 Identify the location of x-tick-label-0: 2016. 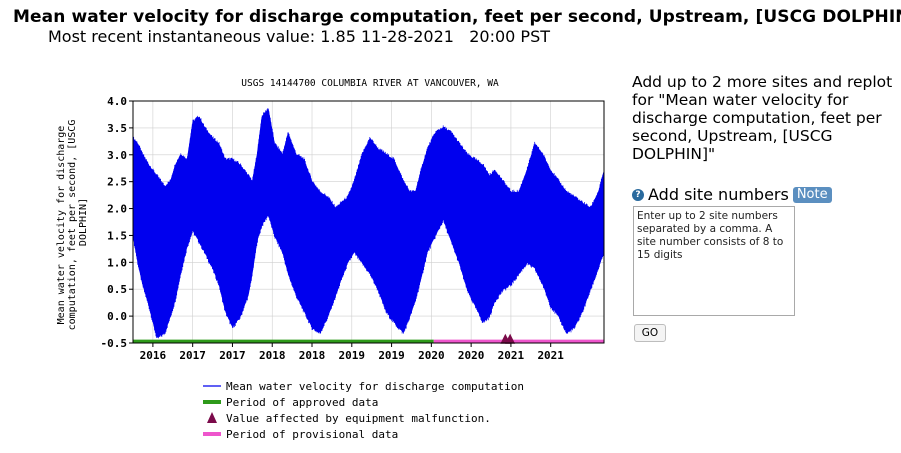
(153, 355).